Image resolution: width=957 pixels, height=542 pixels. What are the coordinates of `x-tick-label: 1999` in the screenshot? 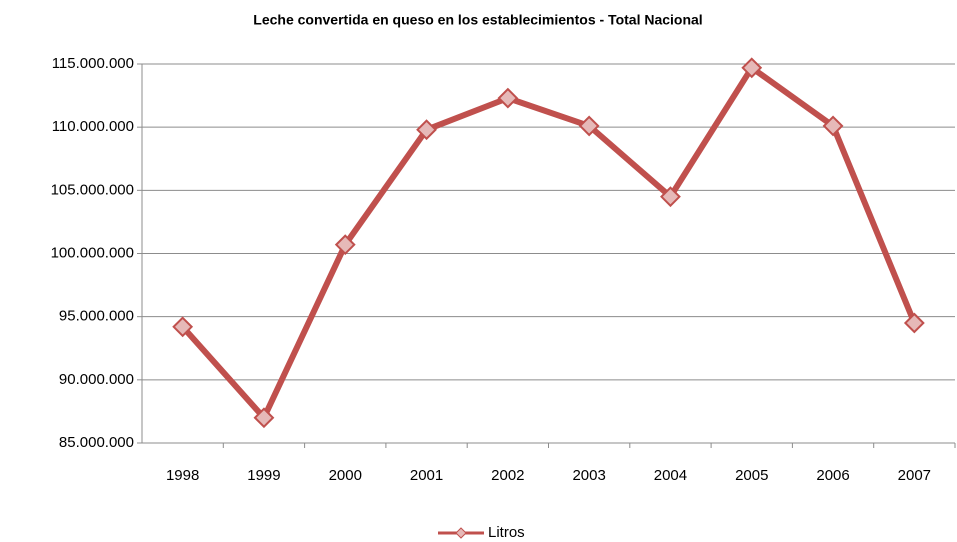 It's located at (263, 475).